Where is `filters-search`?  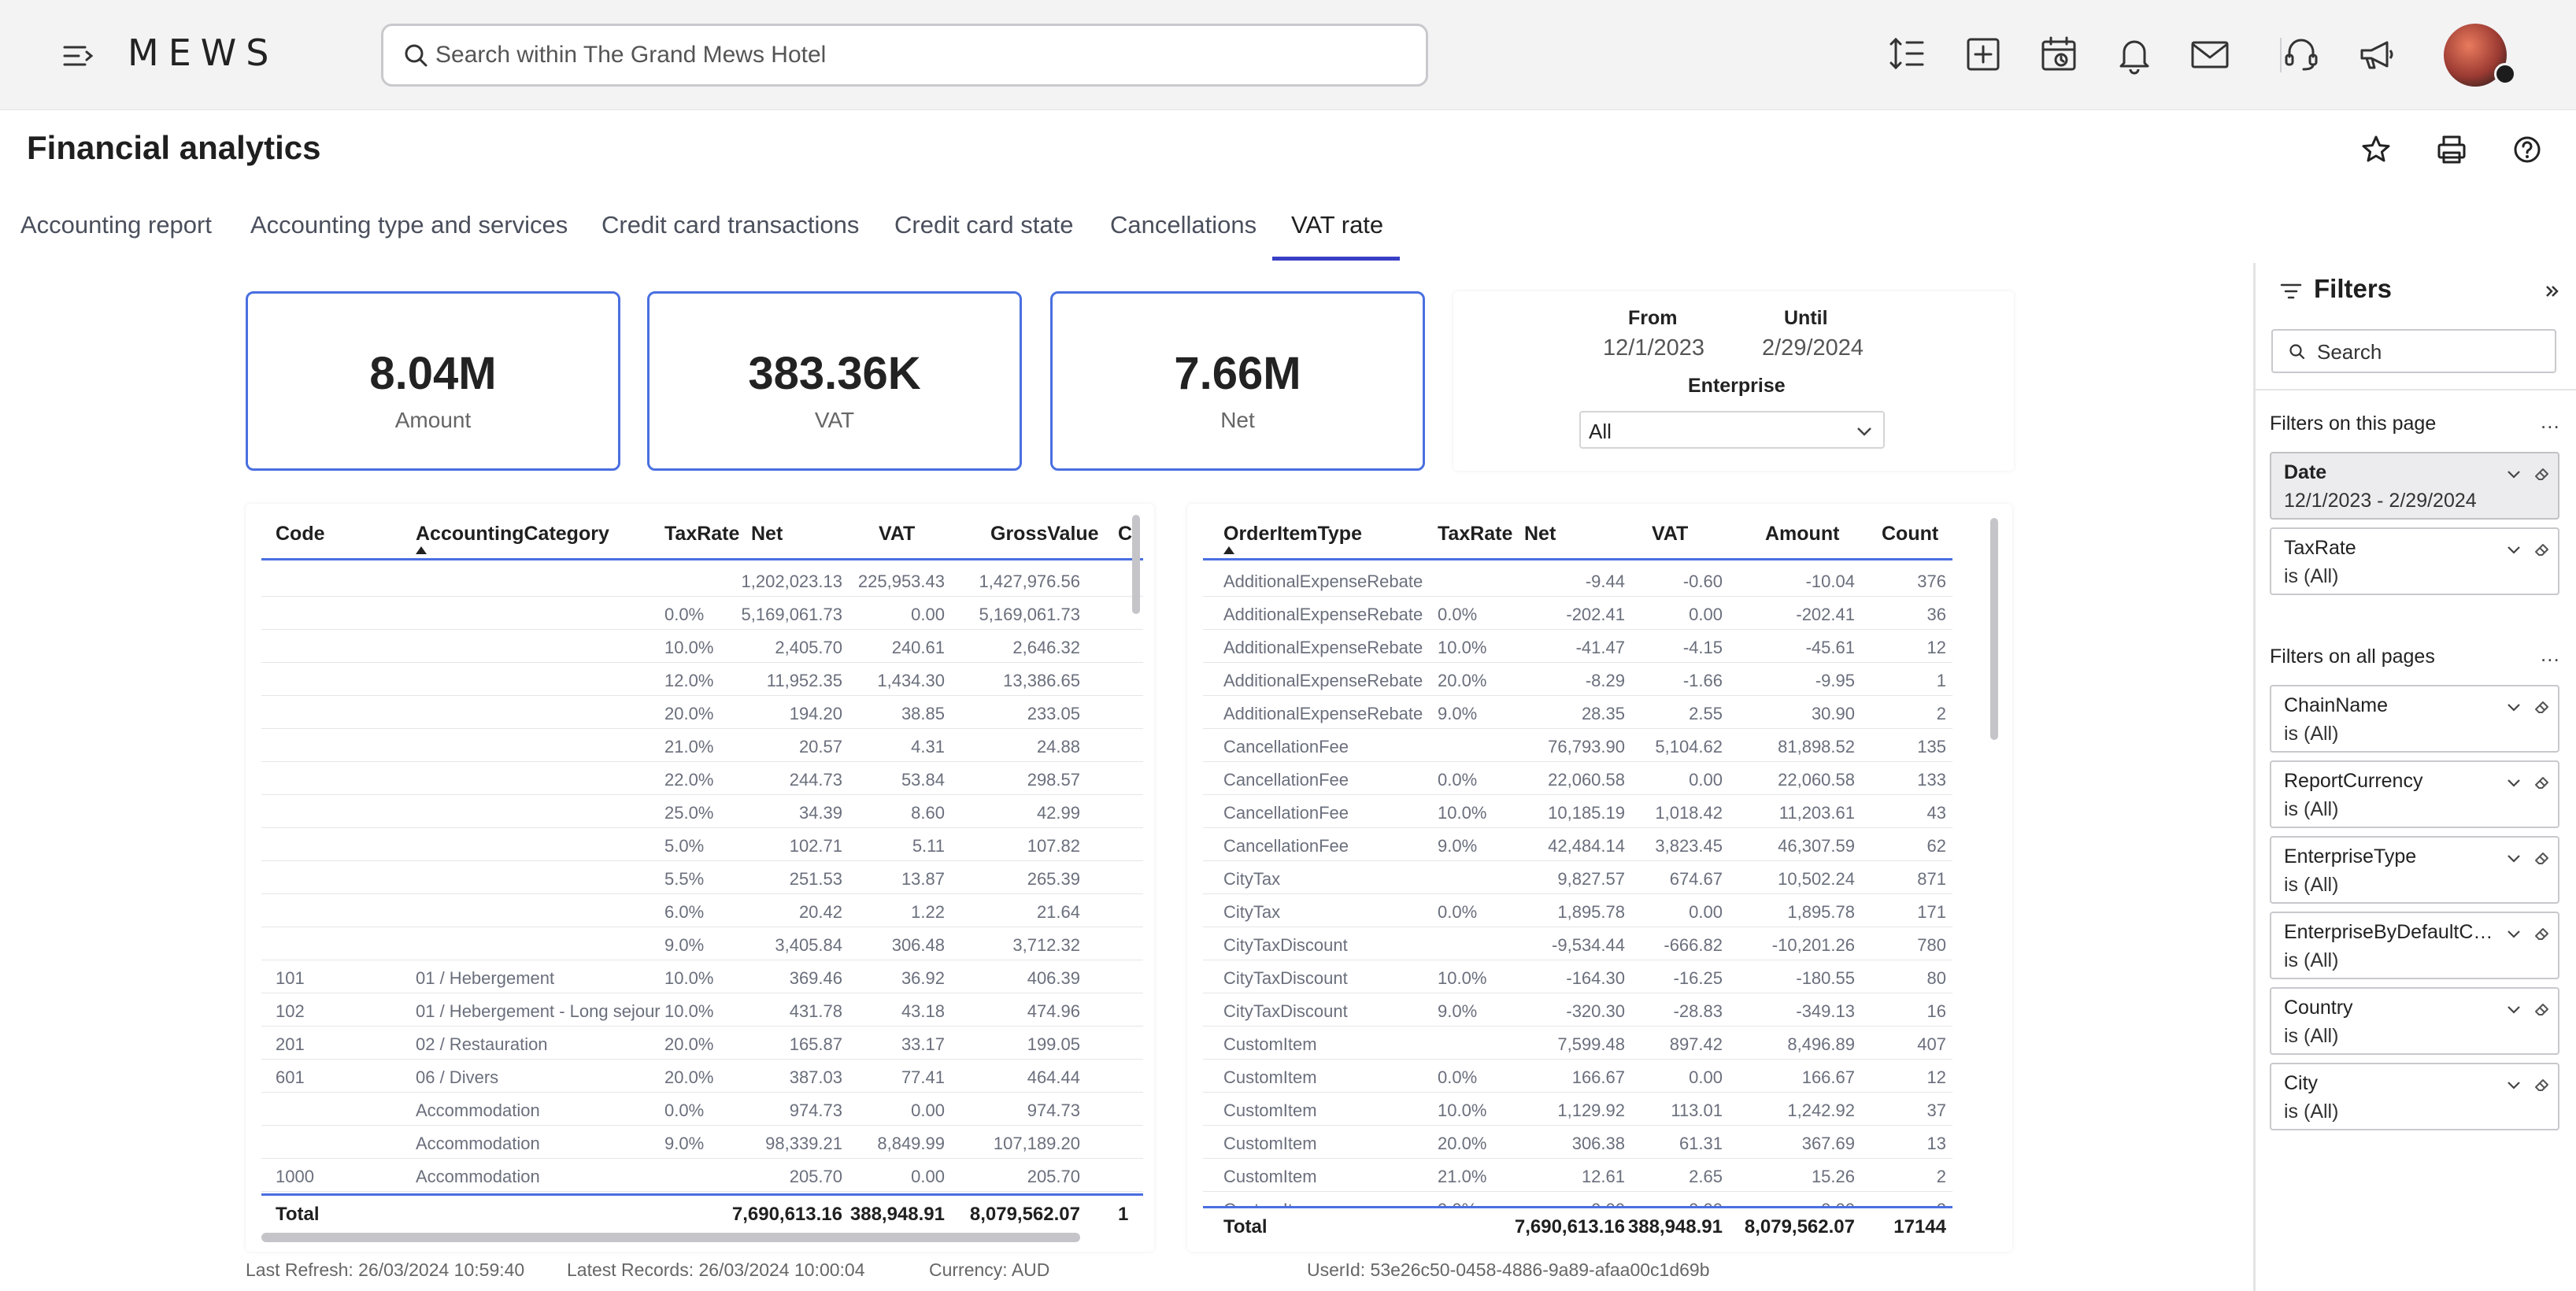
filters-search is located at coordinates (2413, 351).